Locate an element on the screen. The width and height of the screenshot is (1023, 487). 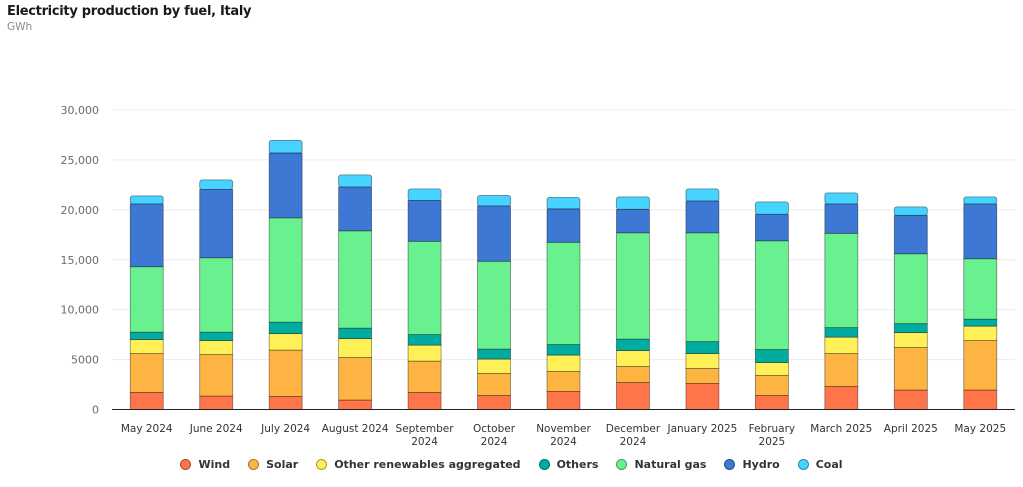
legend-item-coal: Coal is located at coordinates (820, 464).